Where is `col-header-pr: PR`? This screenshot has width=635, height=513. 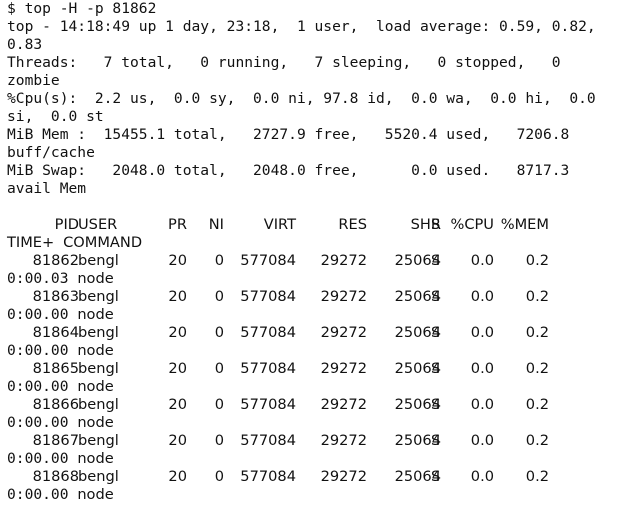 col-header-pr: PR is located at coordinates (177, 224).